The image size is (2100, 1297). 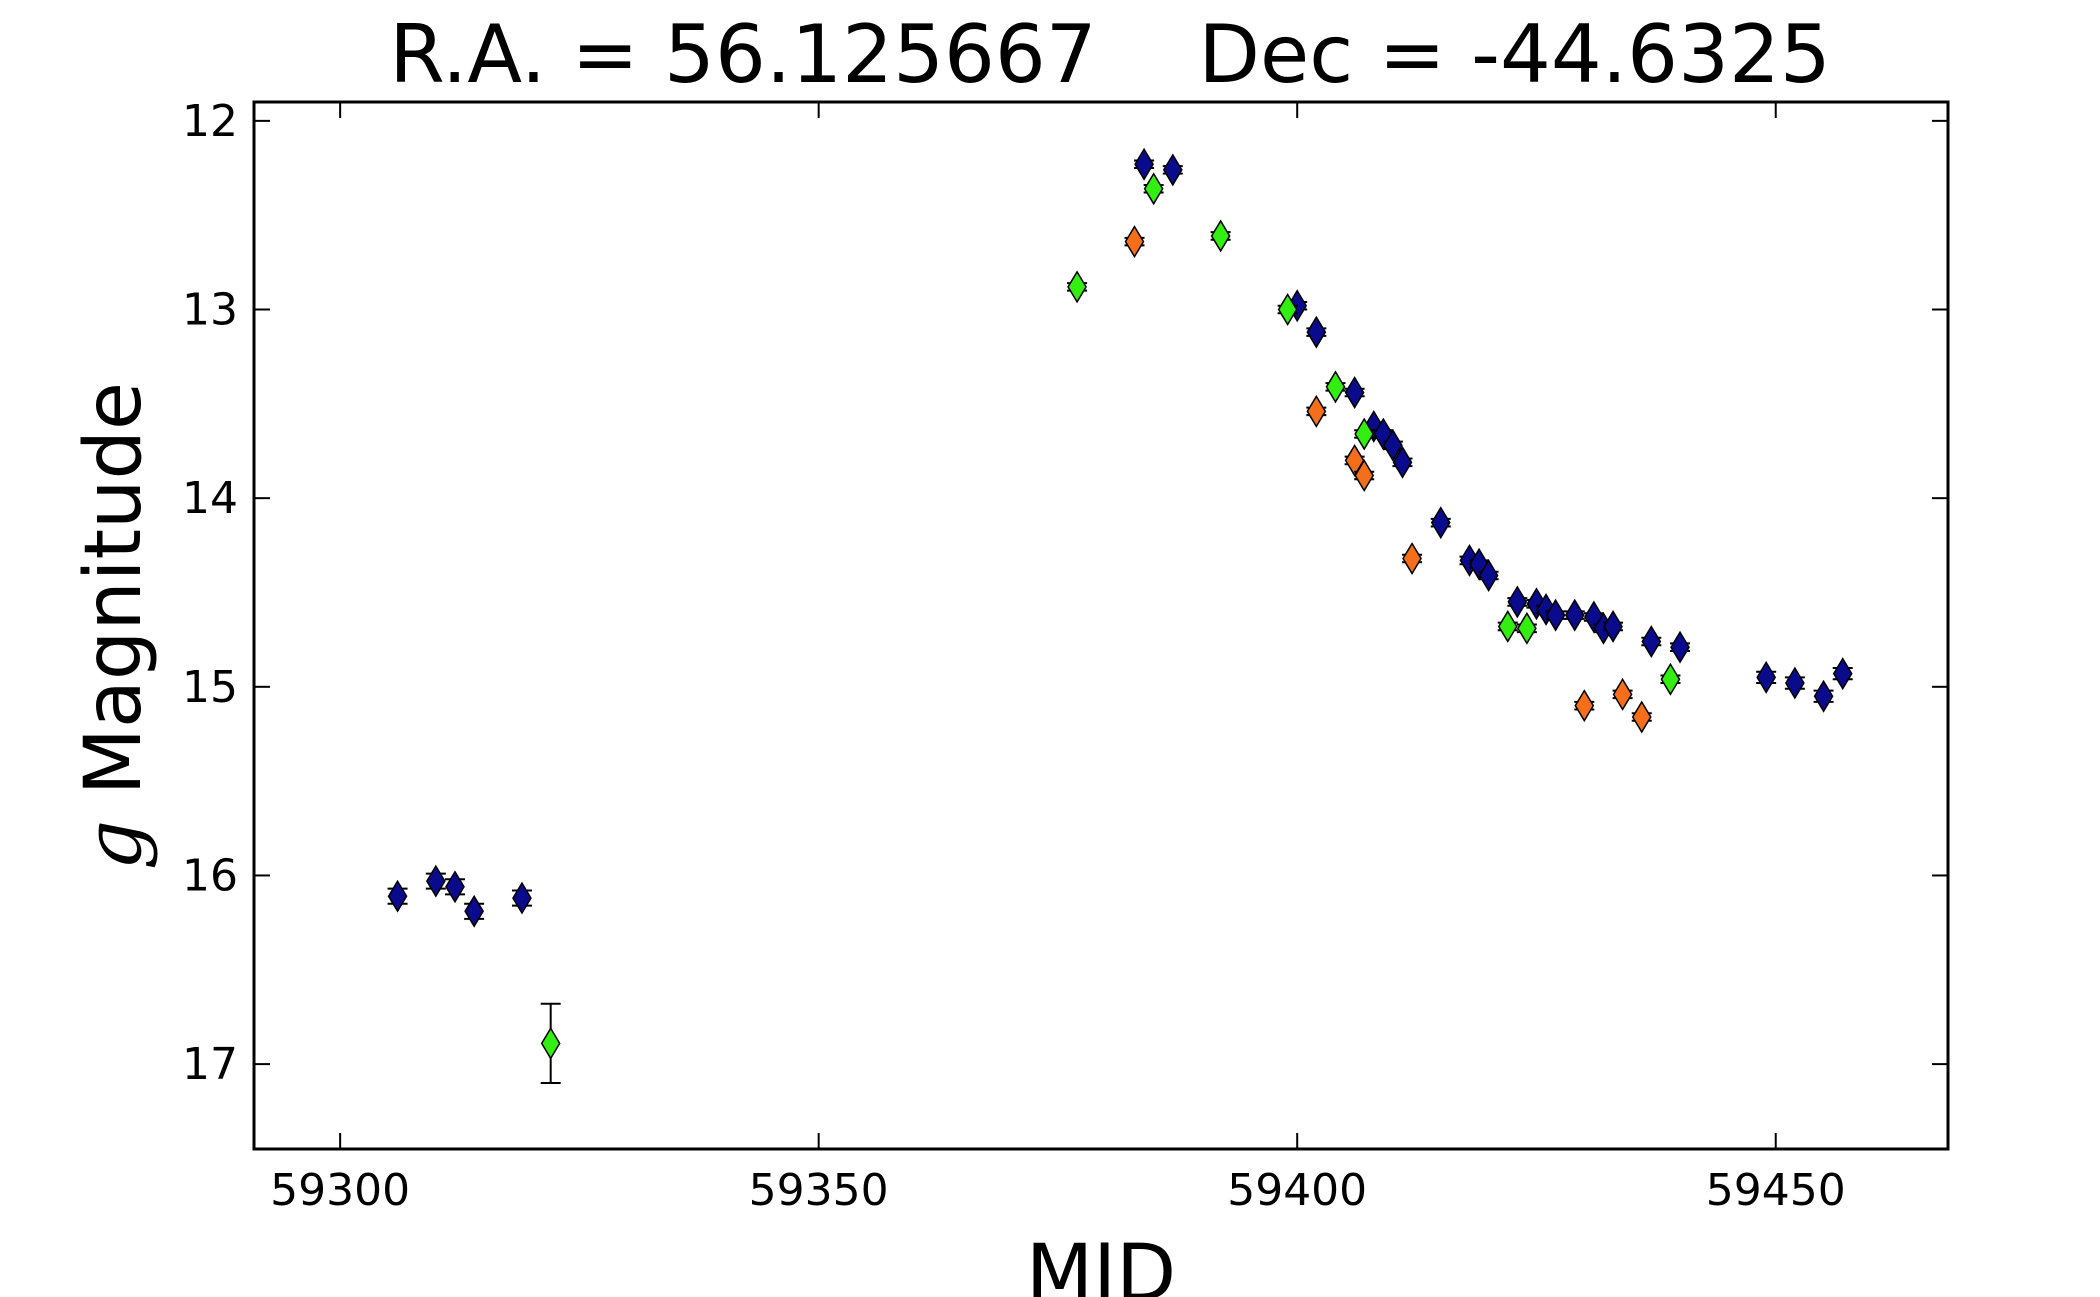 What do you see at coordinates (210, 1064) in the screenshot?
I see `y-tick-label: 17` at bounding box center [210, 1064].